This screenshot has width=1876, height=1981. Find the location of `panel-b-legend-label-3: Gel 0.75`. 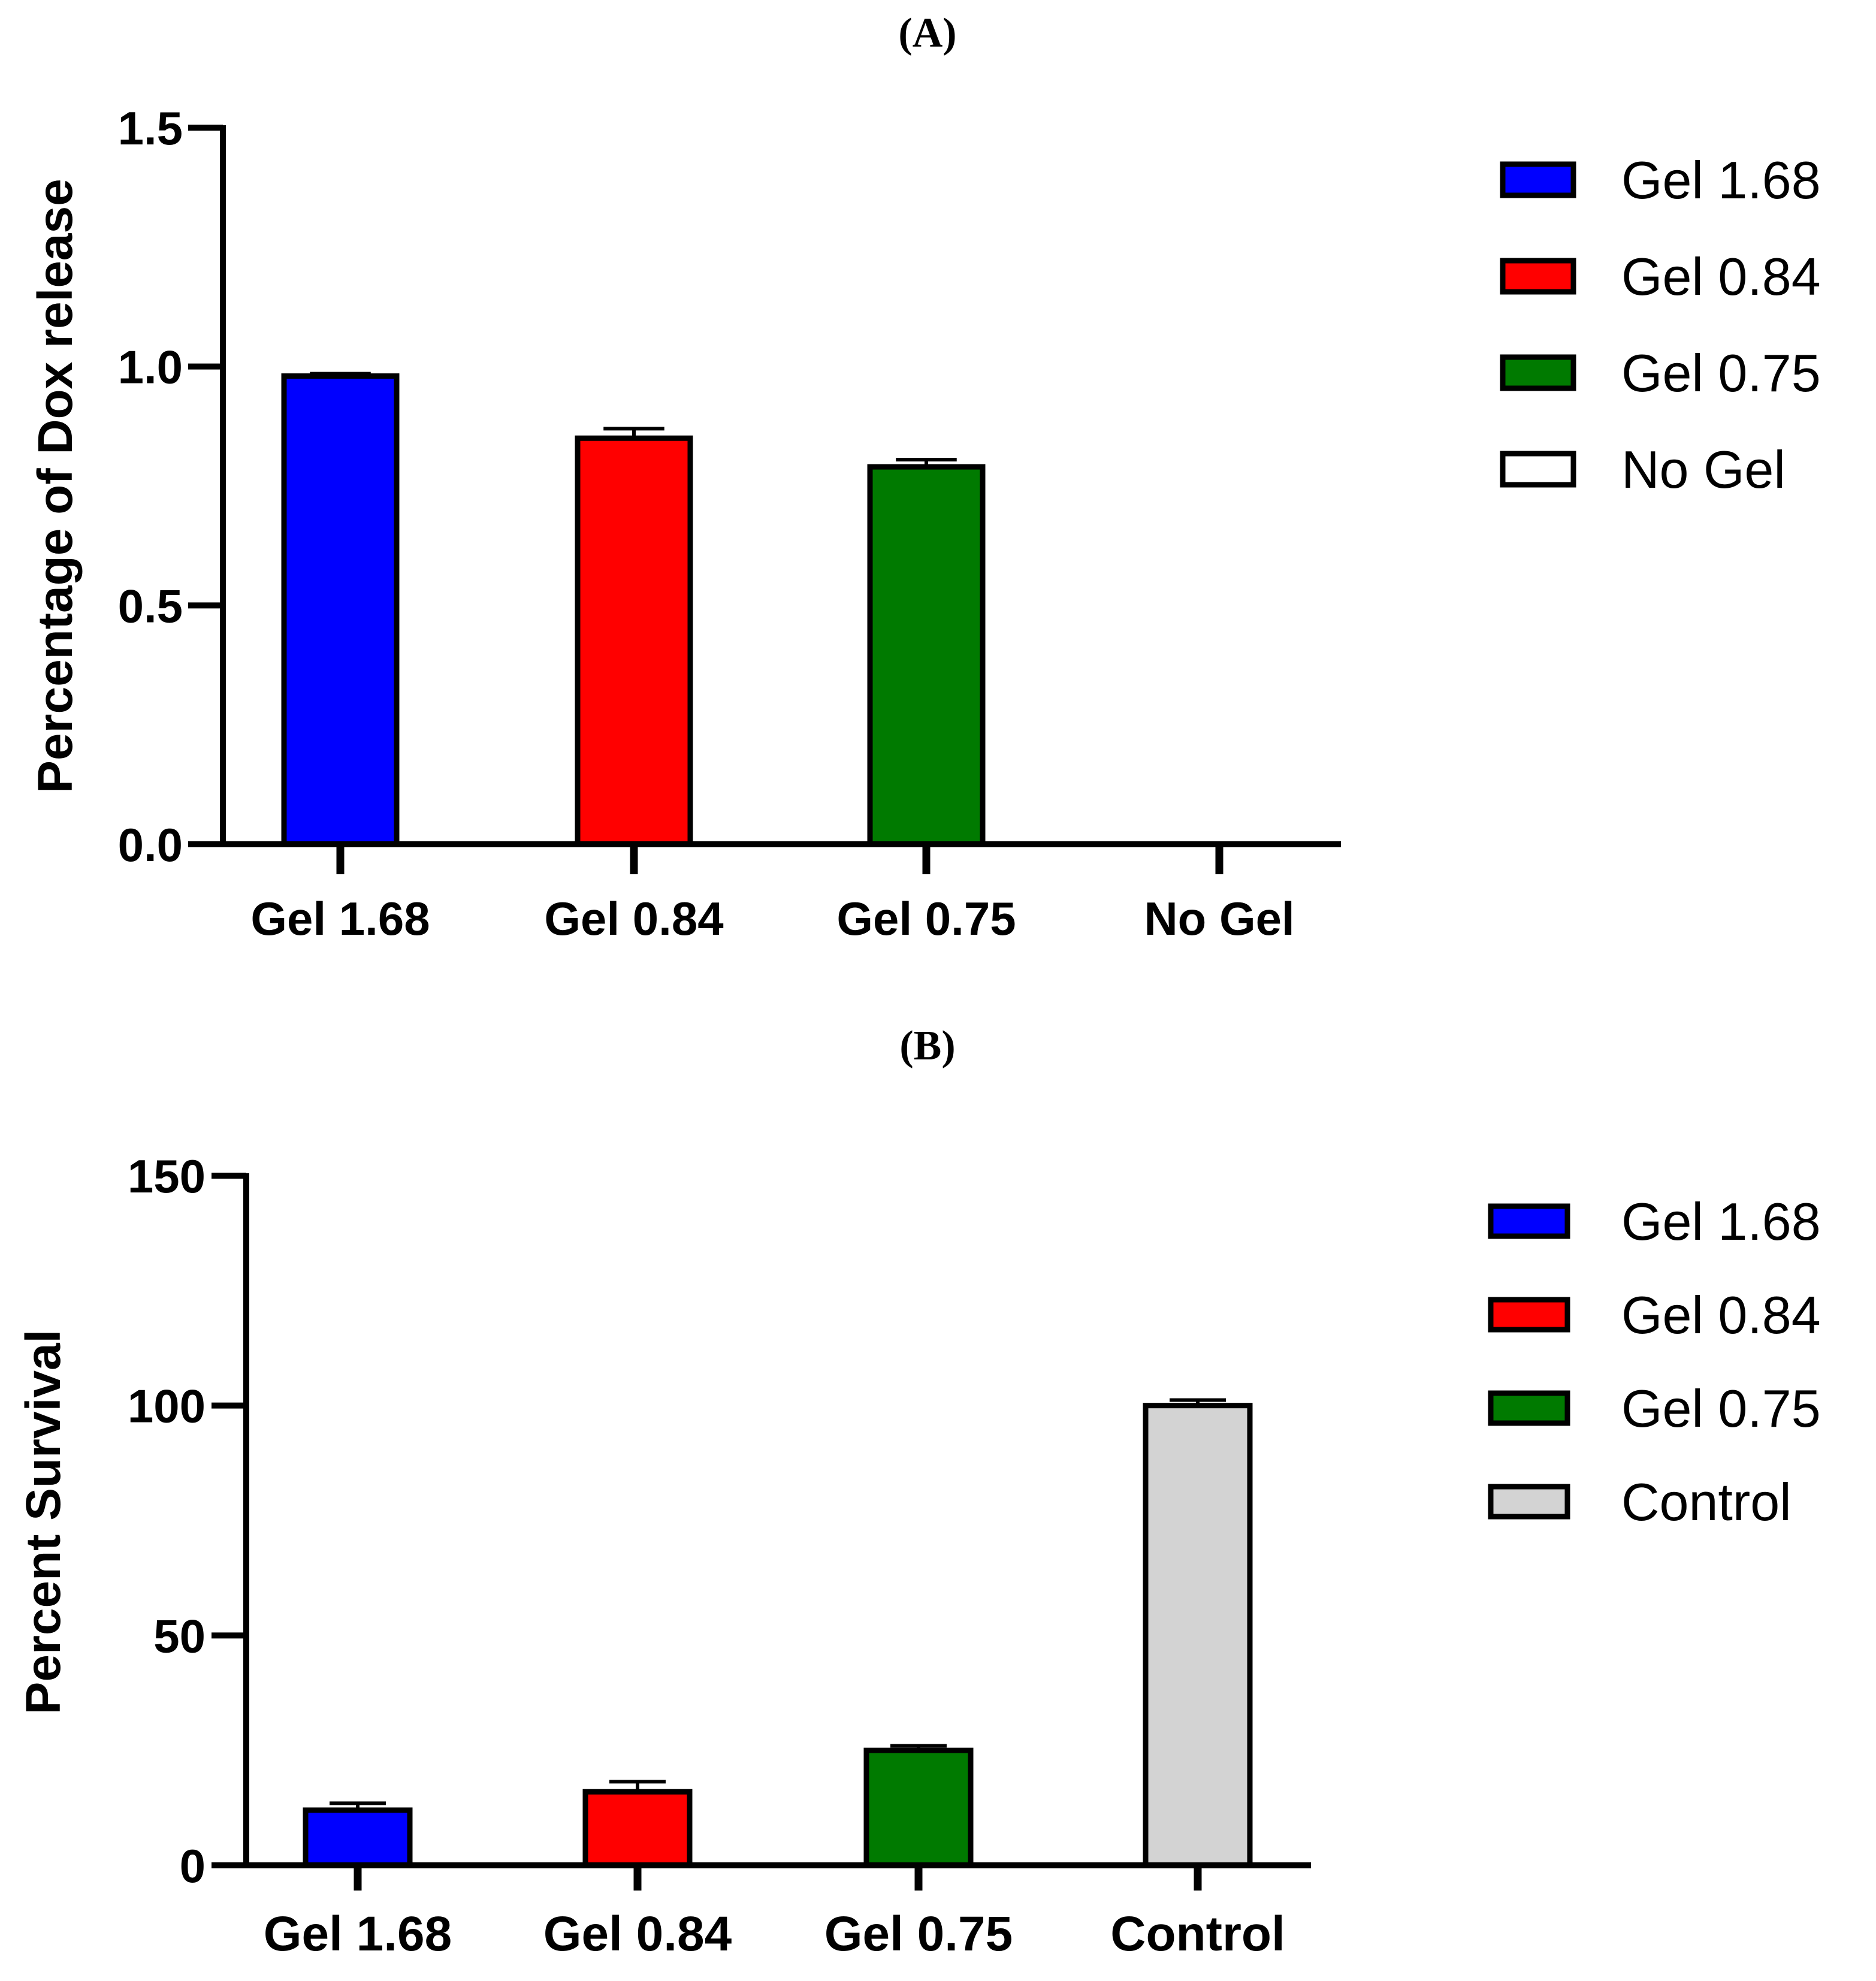

panel-b-legend-label-3: Gel 0.75 is located at coordinates (1721, 1408).